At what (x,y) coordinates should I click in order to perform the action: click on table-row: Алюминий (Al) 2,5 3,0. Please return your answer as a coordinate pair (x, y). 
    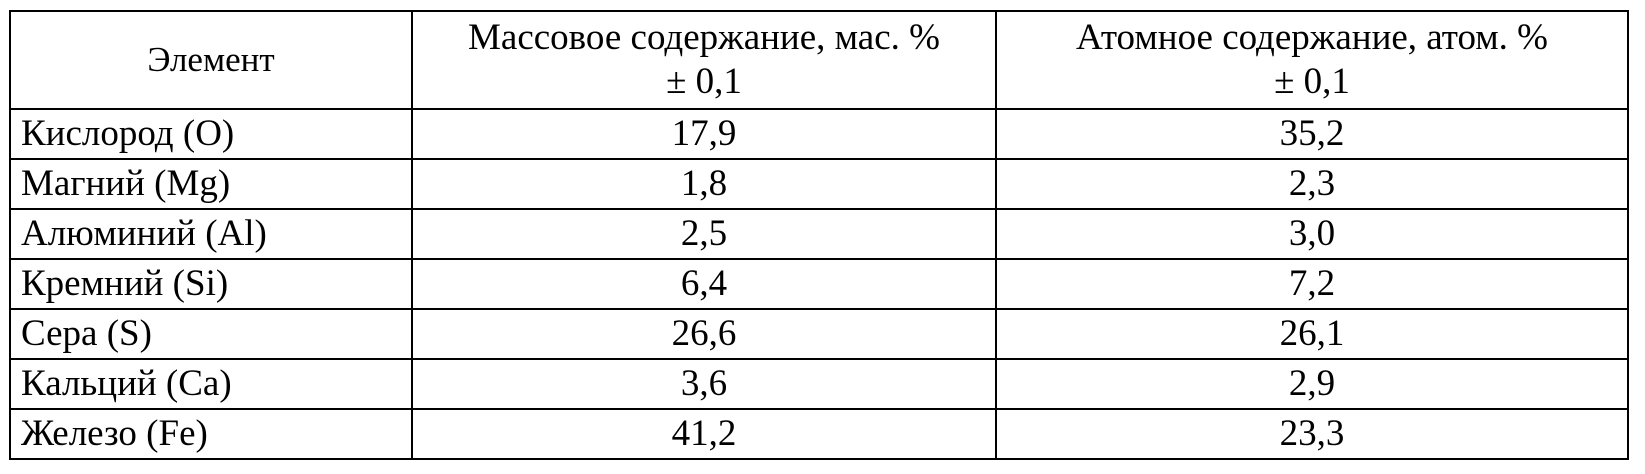
    Looking at the image, I should click on (819, 234).